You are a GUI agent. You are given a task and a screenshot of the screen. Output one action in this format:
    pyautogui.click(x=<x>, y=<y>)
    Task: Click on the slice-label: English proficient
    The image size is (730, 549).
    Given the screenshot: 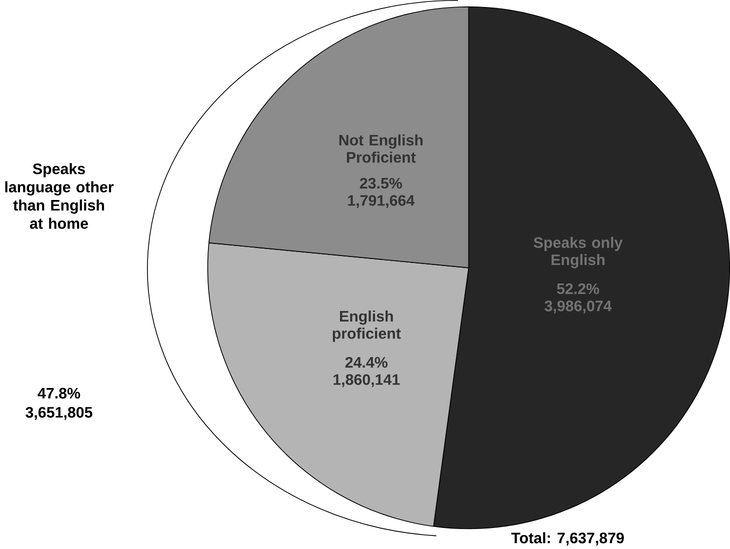 What is the action you would take?
    pyautogui.click(x=366, y=326)
    